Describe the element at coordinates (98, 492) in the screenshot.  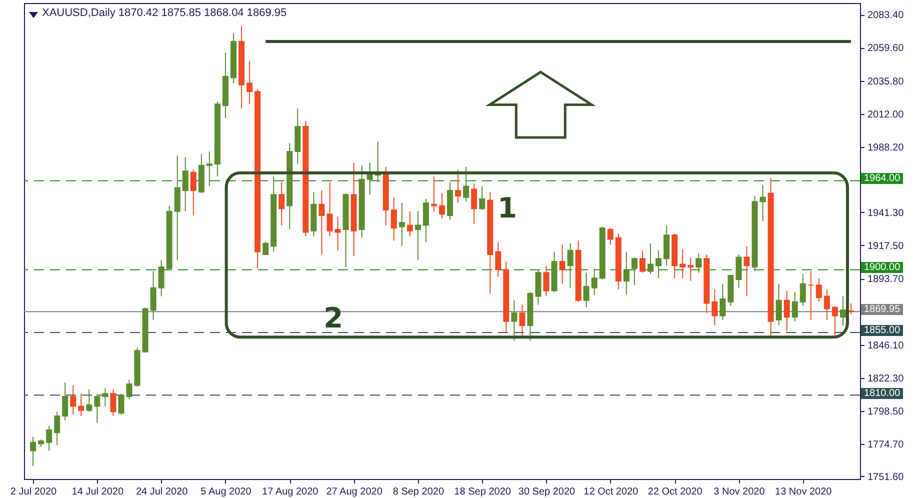
I see `x-tick-label: 14 Jul 2020` at that location.